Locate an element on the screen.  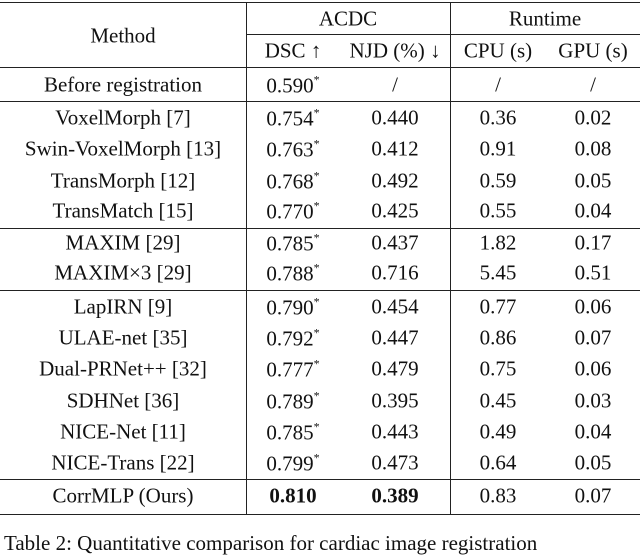
header-cell: DSC ↑ is located at coordinates (293, 50).